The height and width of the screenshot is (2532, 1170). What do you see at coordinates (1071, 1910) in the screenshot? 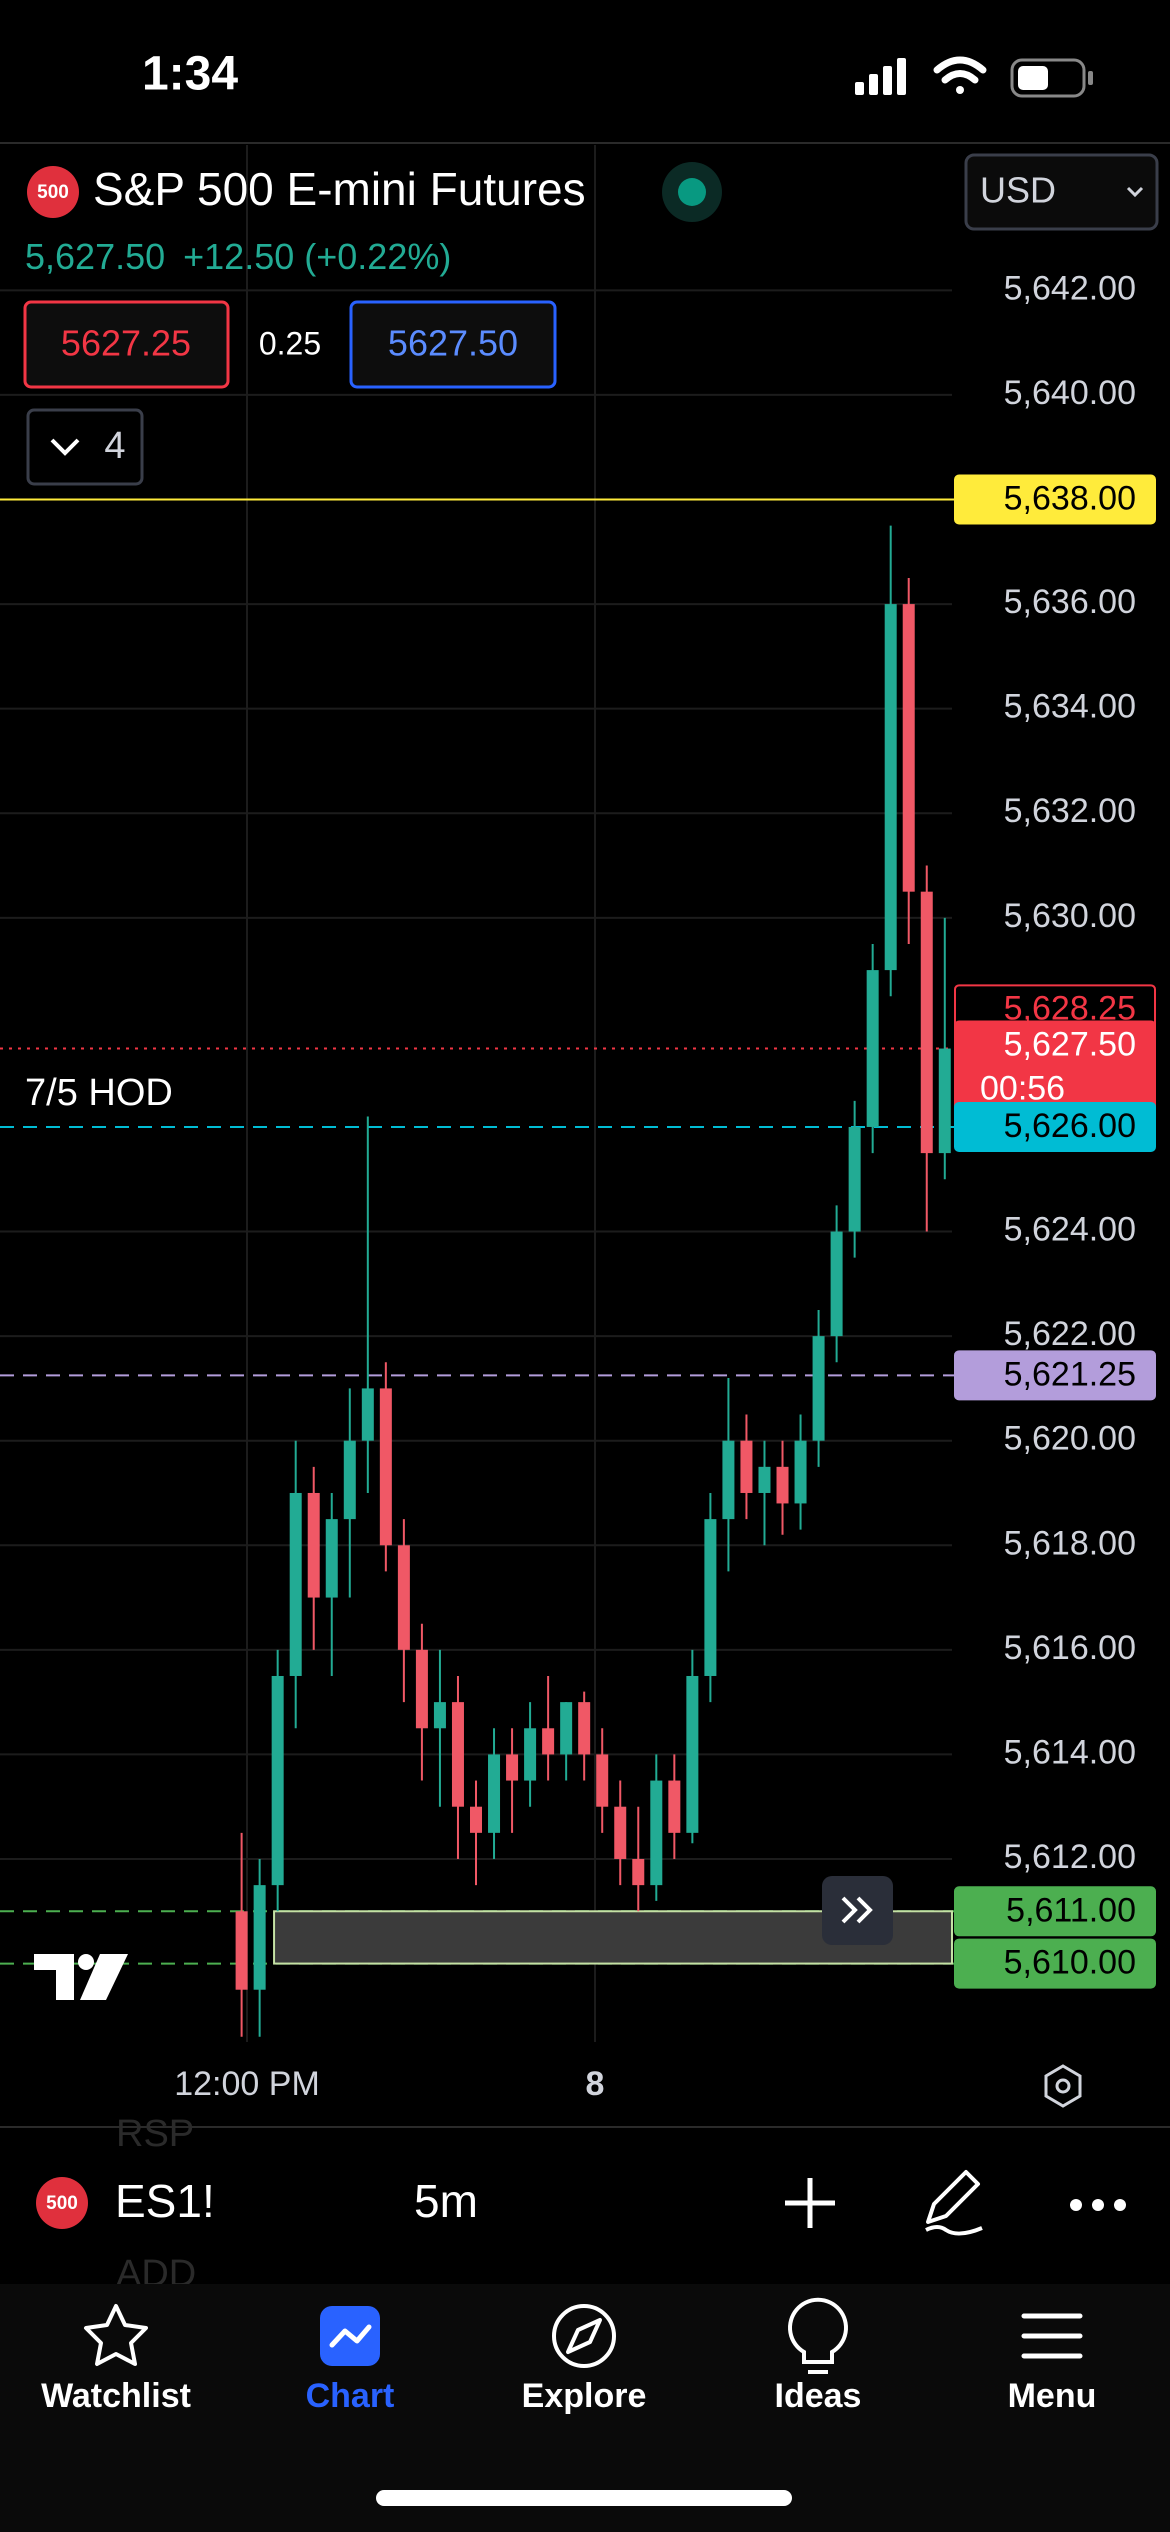
I see `price-badge-label: 5,611.00` at bounding box center [1071, 1910].